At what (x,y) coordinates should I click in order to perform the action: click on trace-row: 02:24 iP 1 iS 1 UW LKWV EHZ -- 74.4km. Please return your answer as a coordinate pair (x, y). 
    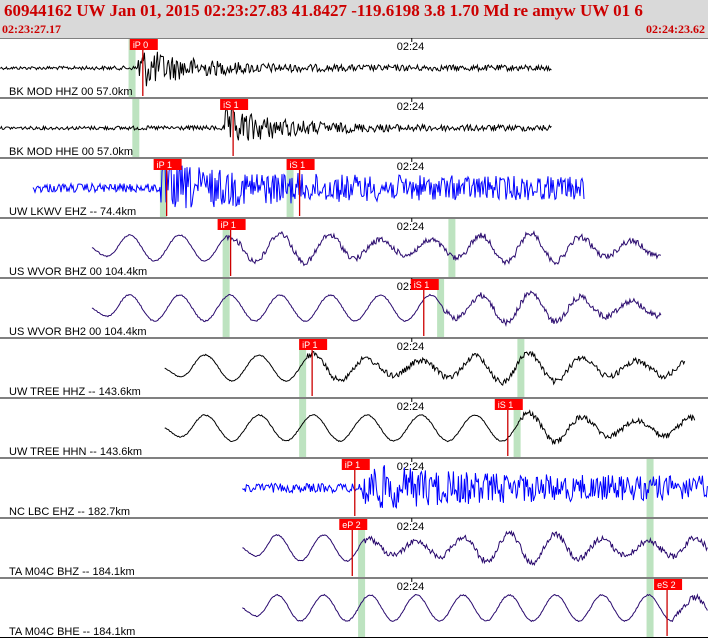
    Looking at the image, I should click on (354, 187).